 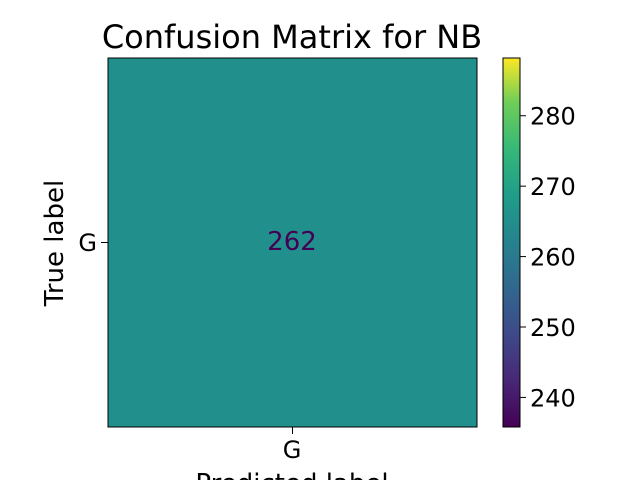 I want to click on colorbar, so click(x=511, y=242).